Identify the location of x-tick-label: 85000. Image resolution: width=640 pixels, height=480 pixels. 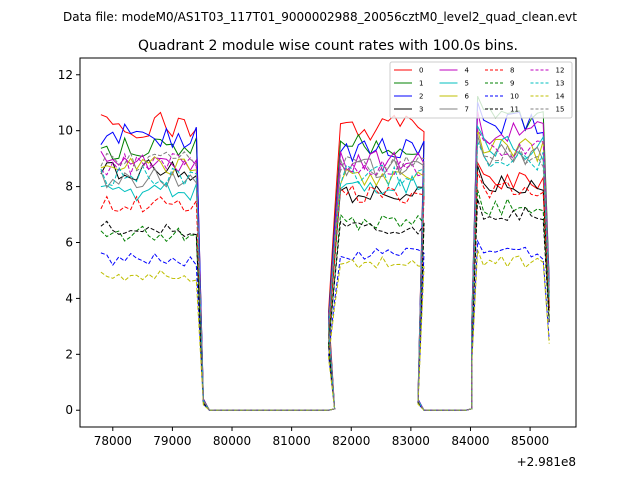
(530, 441).